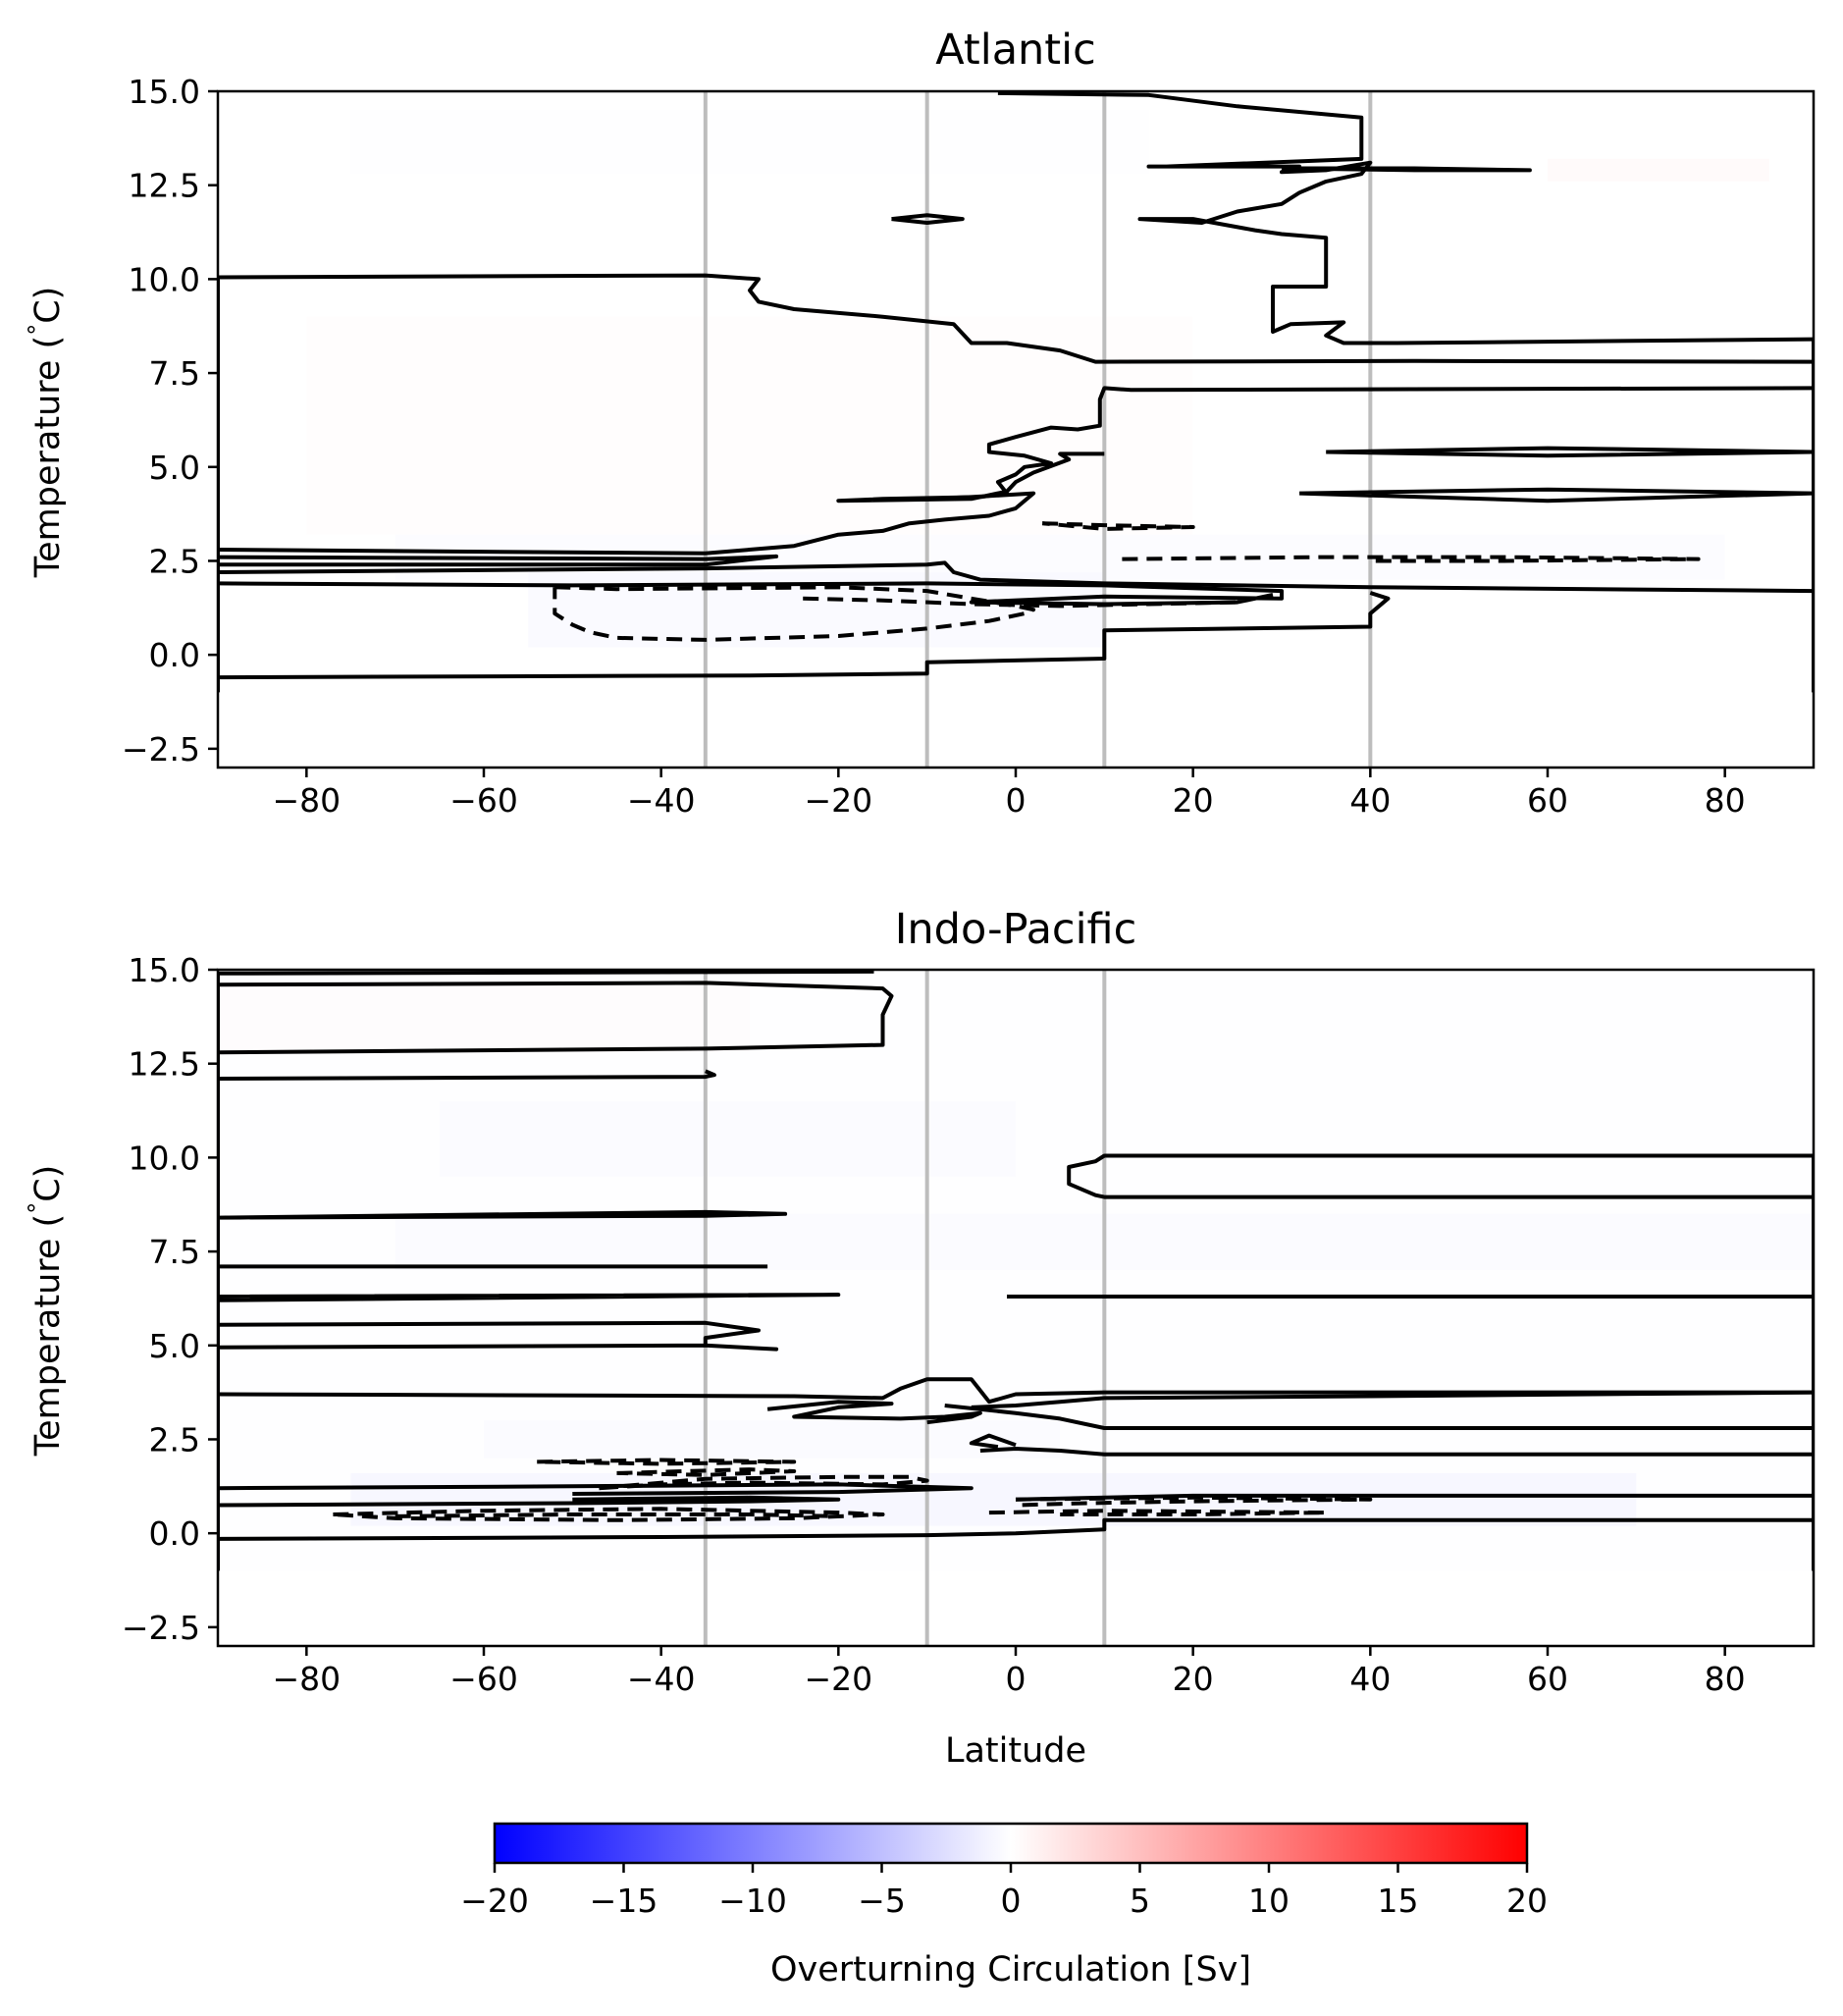 The width and height of the screenshot is (1843, 2016). I want to click on colorbar-tick-label: −15, so click(624, 1901).